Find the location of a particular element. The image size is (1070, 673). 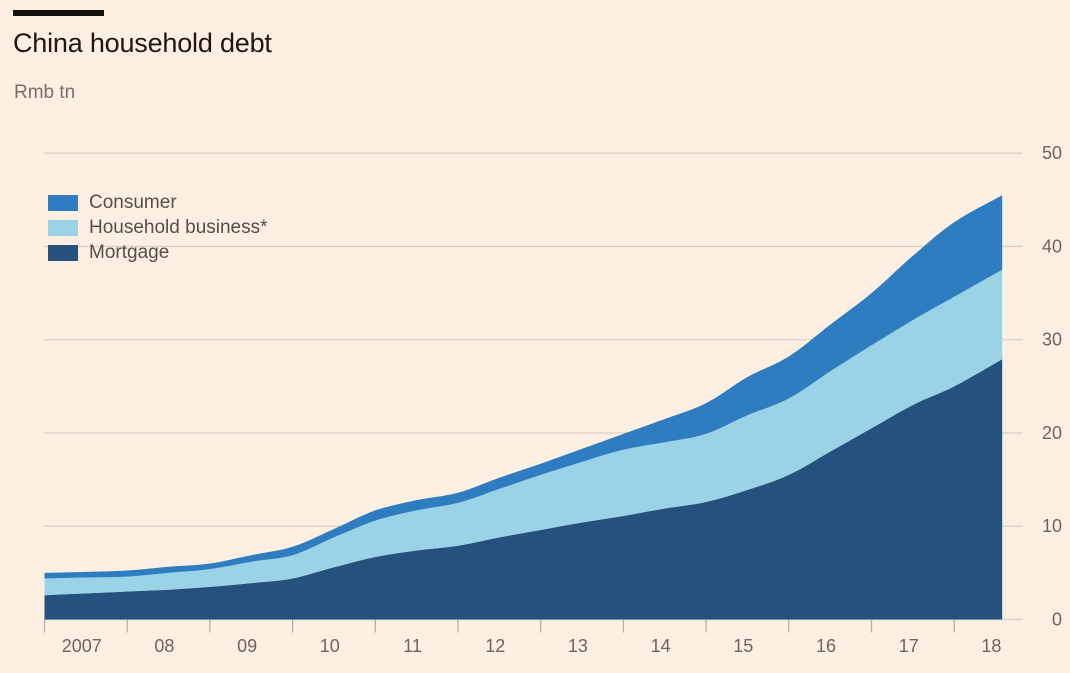

y-axis-label: 40 is located at coordinates (1052, 246).